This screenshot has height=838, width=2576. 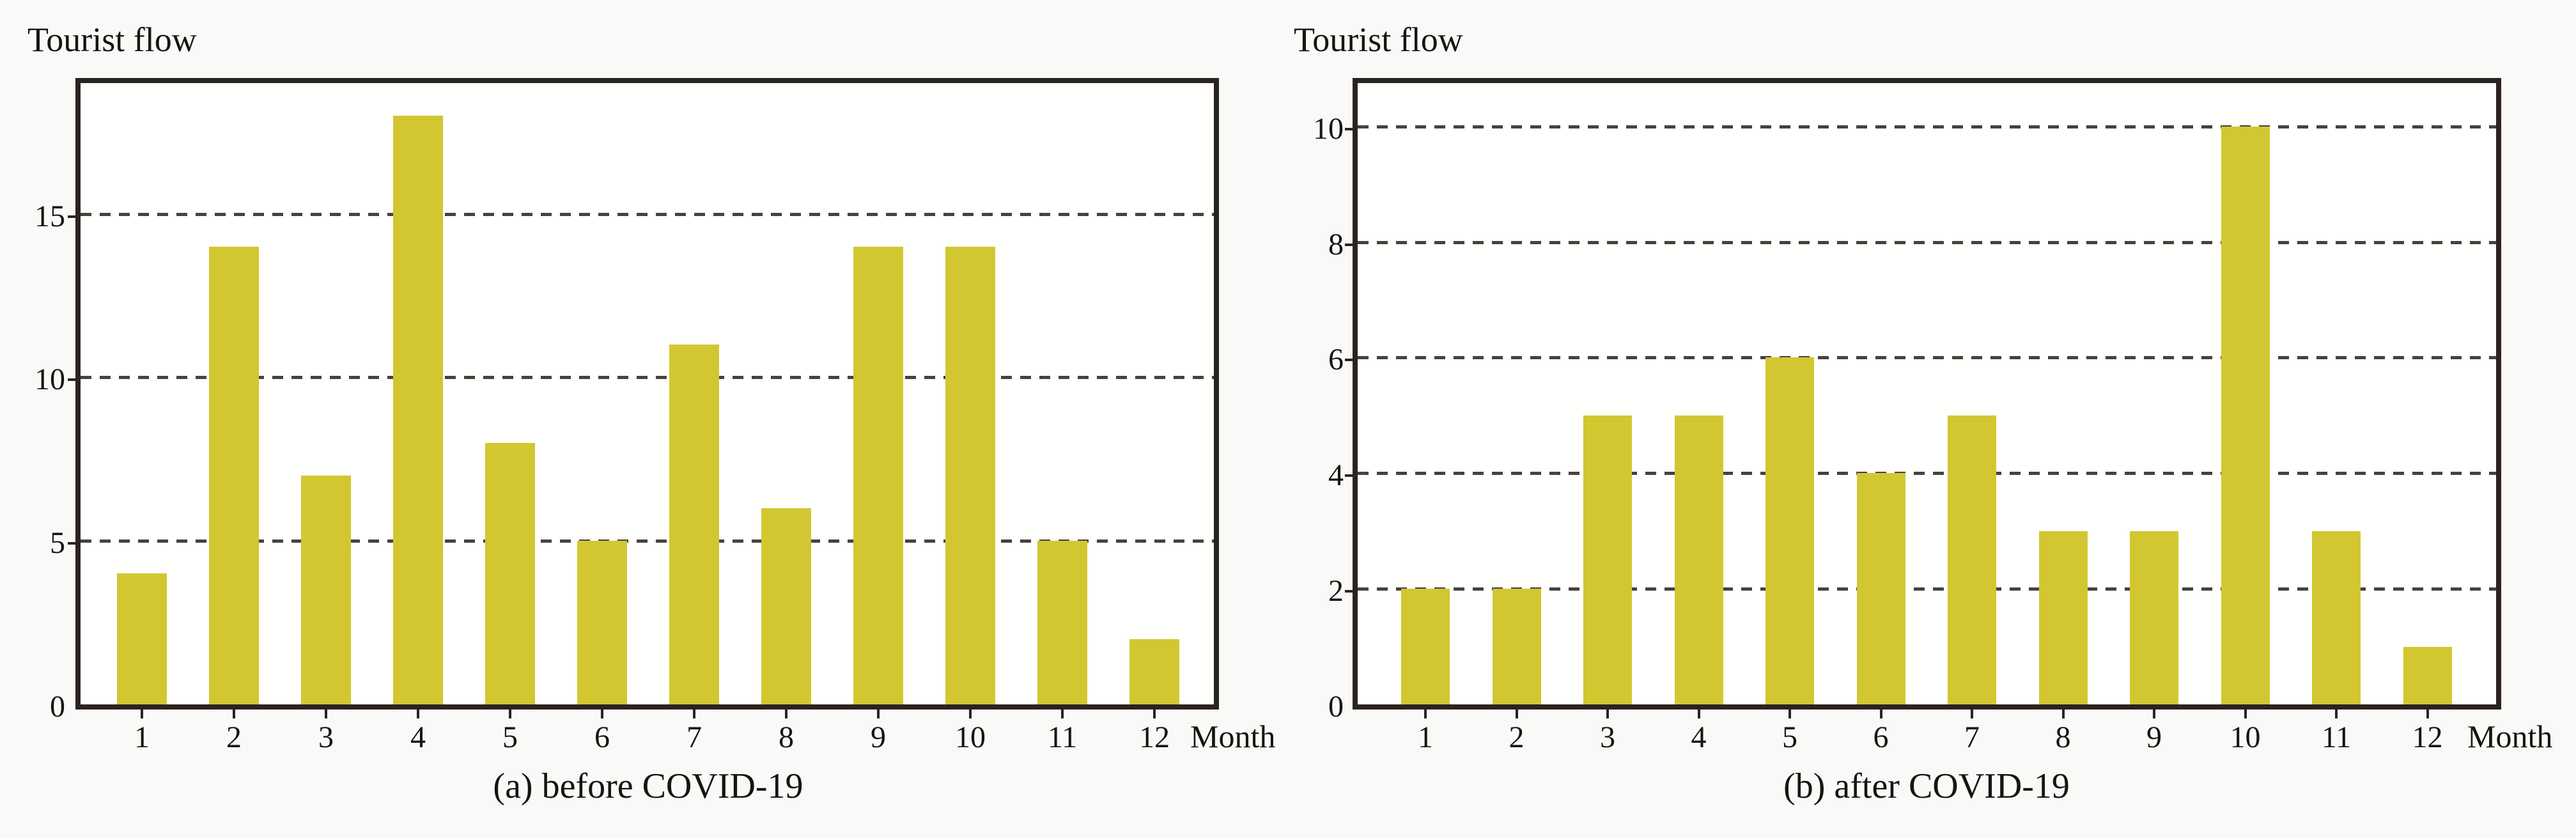 I want to click on x-axis-tick-label-month-2: 2, so click(x=234, y=737).